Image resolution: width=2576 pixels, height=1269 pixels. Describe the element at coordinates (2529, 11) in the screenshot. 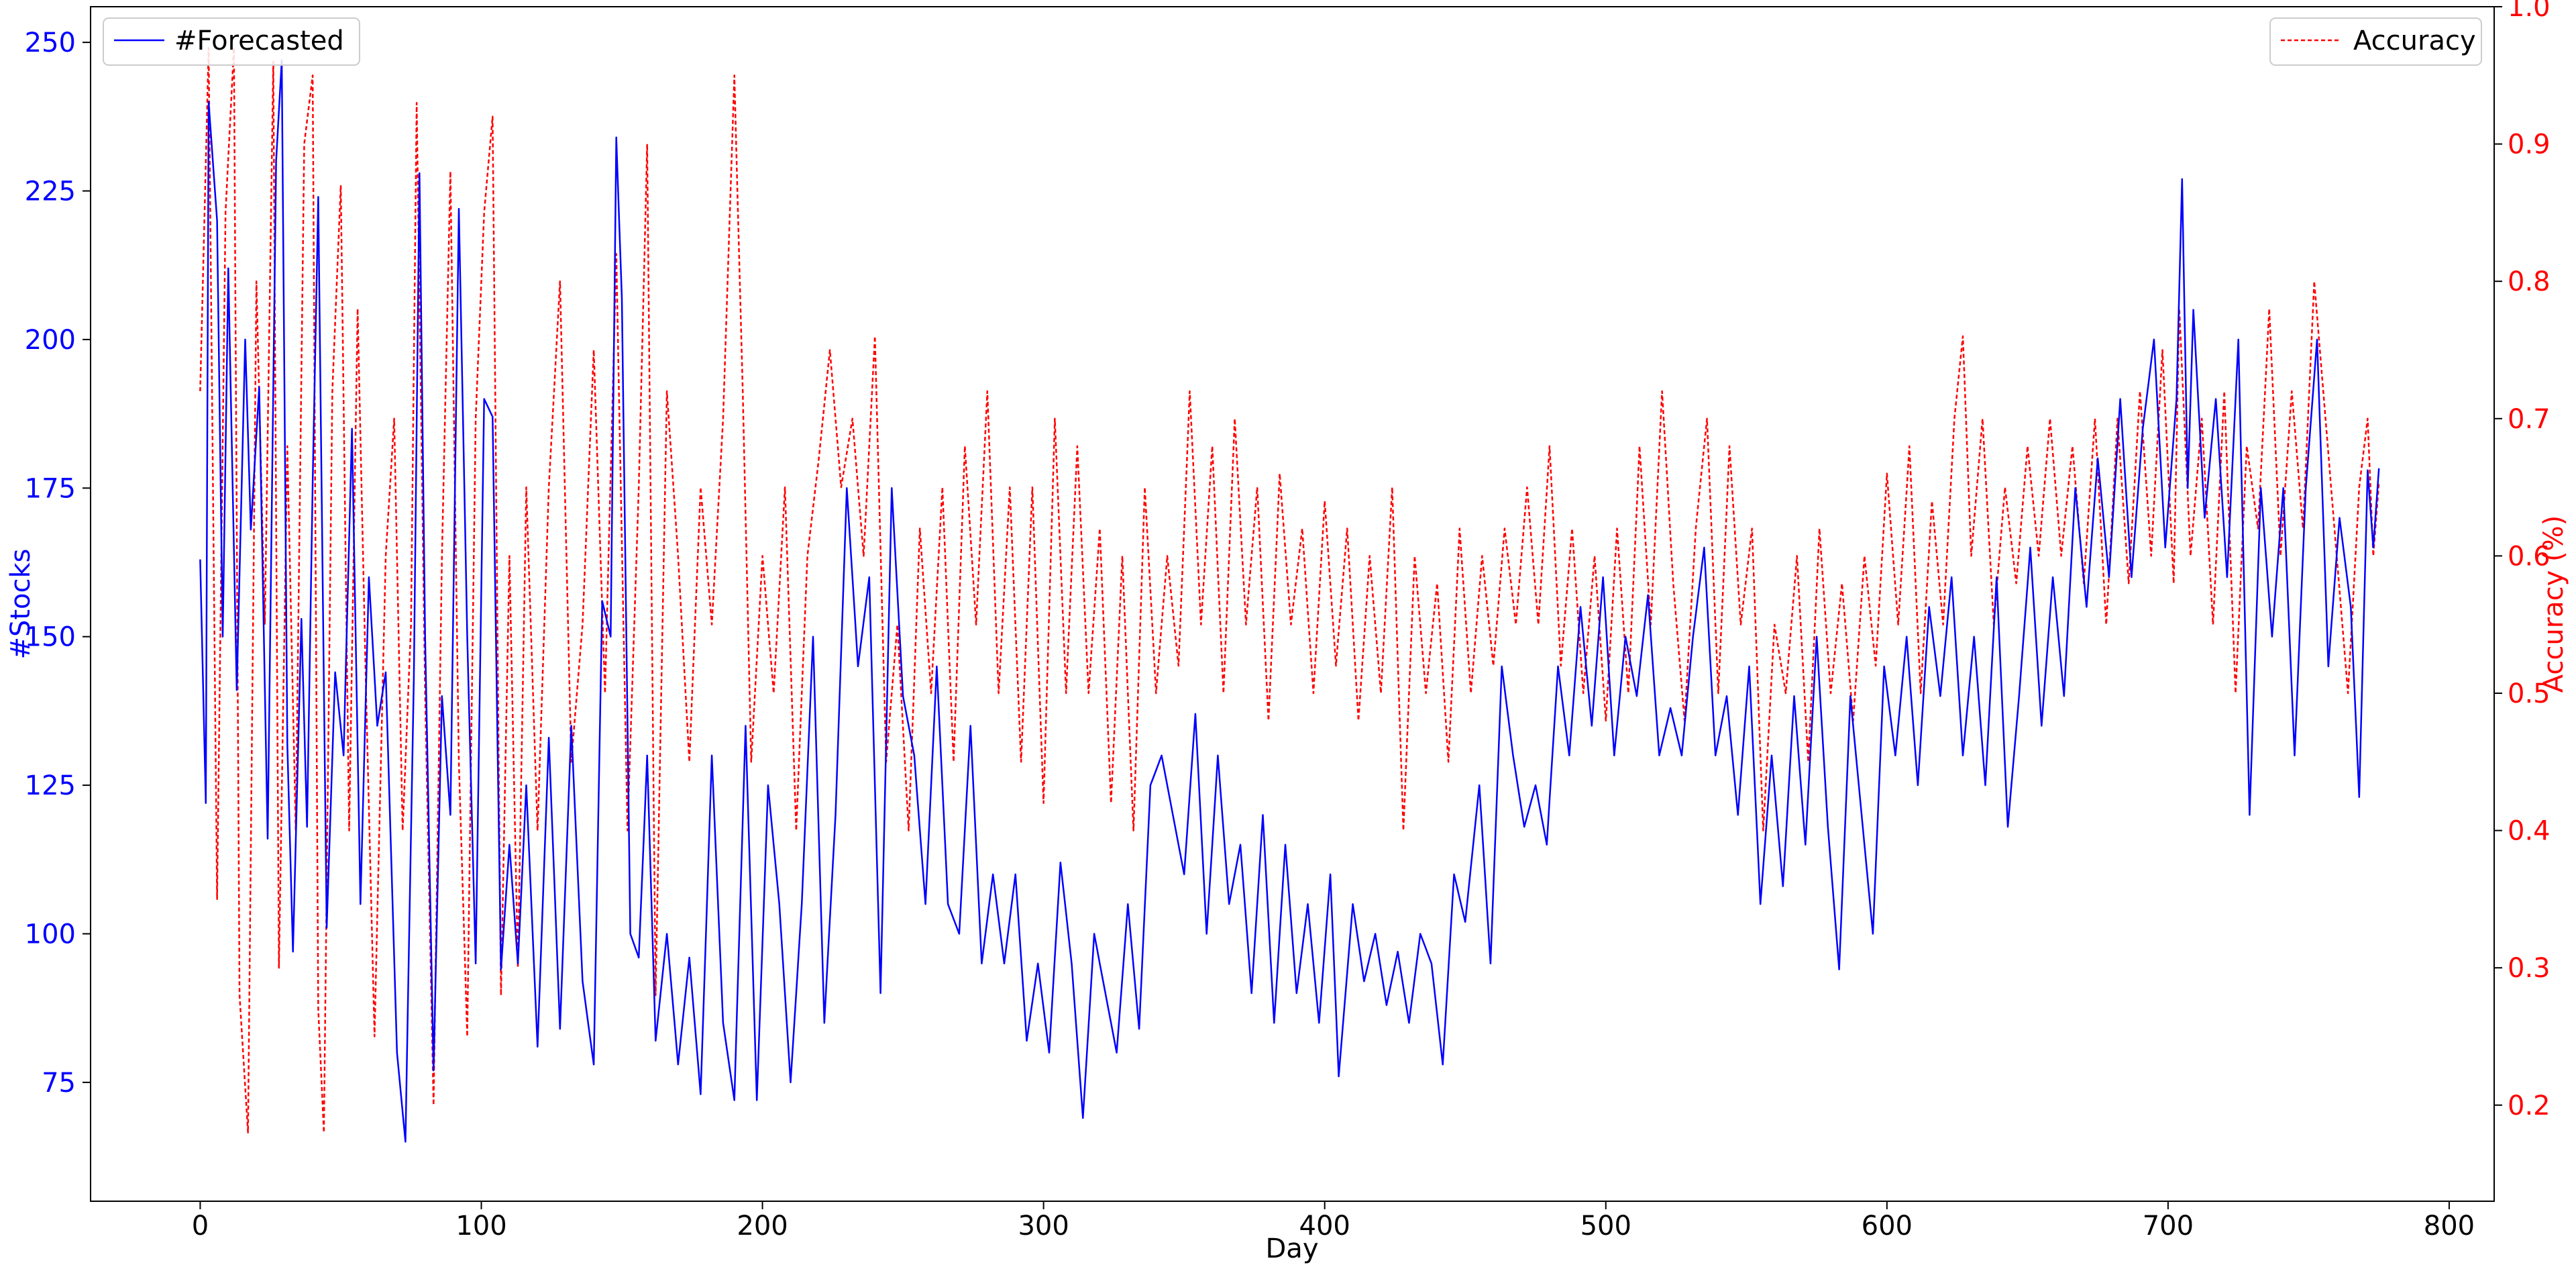

I see `right-y-tick-label: 1.0` at that location.